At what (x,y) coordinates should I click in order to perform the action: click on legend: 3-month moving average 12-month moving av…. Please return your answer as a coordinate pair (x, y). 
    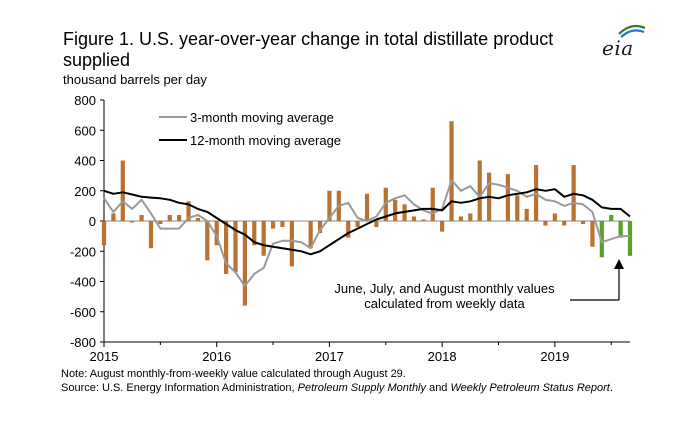
    Looking at the image, I should click on (250, 129).